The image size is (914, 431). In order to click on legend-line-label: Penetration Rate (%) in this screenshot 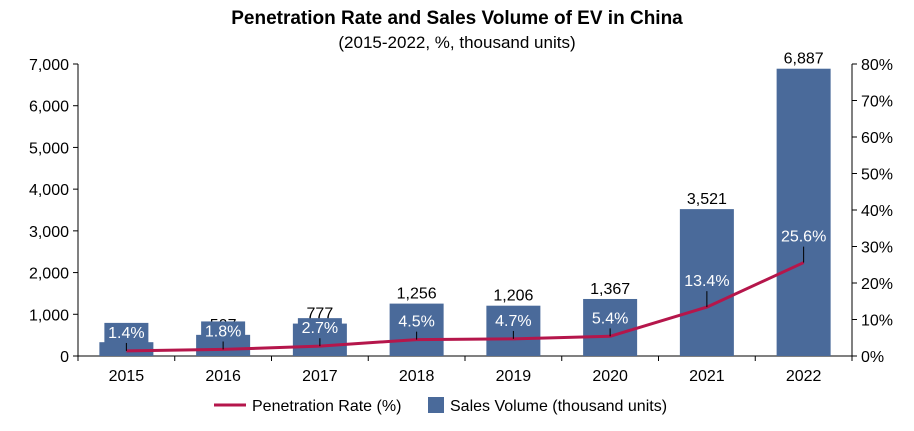, I will do `click(326, 406)`.